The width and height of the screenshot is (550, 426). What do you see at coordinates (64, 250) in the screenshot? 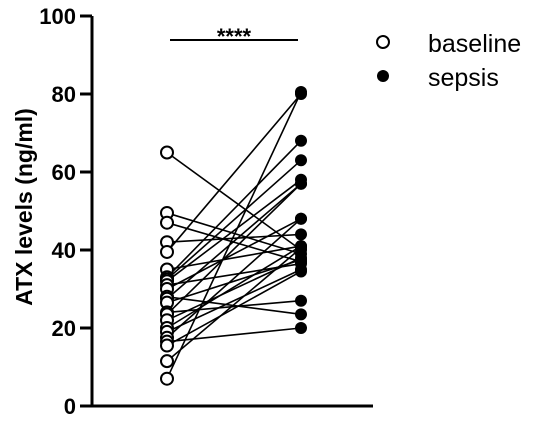
I see `y-tick-label-40: 40` at bounding box center [64, 250].